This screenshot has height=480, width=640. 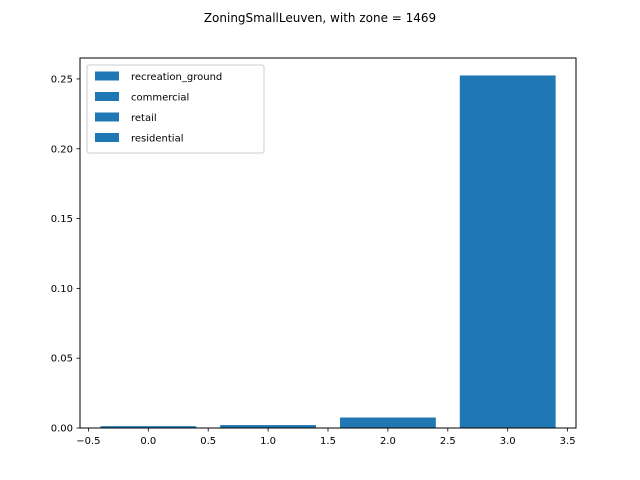 I want to click on bar-recreation-ground, so click(x=148, y=427).